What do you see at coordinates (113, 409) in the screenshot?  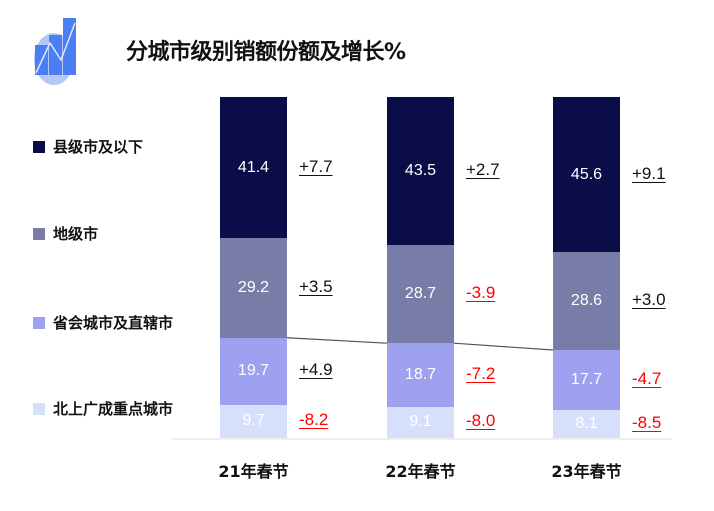 I see `legend-label: 北上广成重点城市` at bounding box center [113, 409].